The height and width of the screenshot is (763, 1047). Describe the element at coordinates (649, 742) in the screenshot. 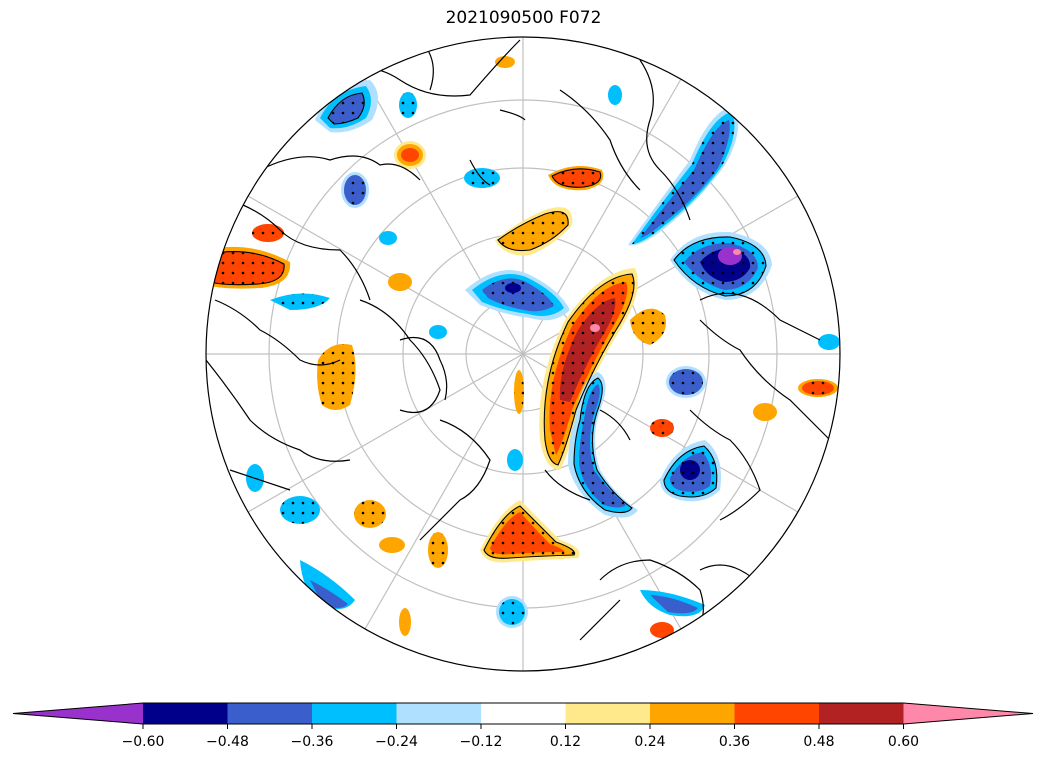

I see `colorbar-tick-label: 0.24` at that location.